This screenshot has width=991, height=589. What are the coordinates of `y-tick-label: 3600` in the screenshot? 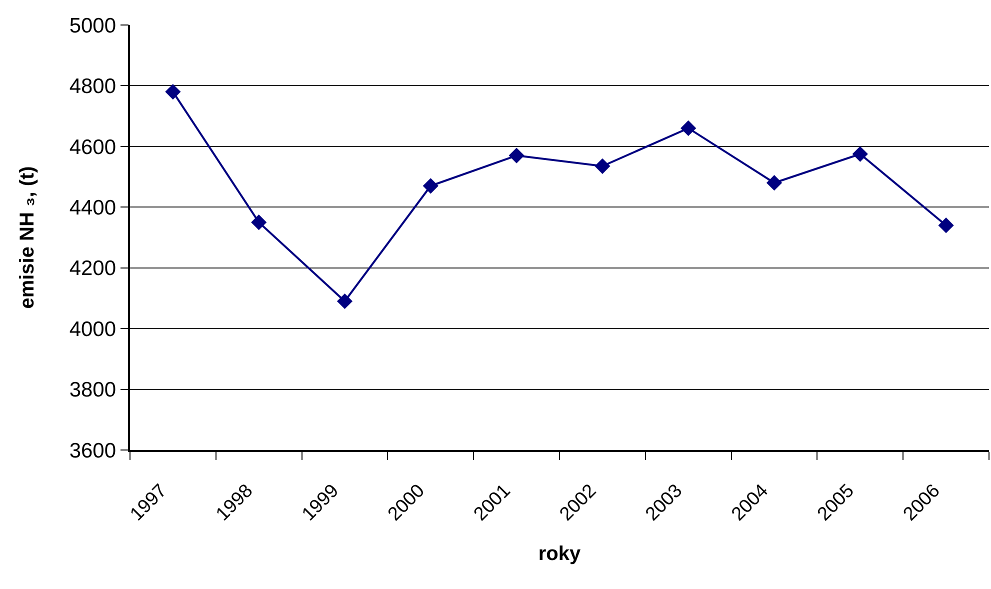 It's located at (92, 450).